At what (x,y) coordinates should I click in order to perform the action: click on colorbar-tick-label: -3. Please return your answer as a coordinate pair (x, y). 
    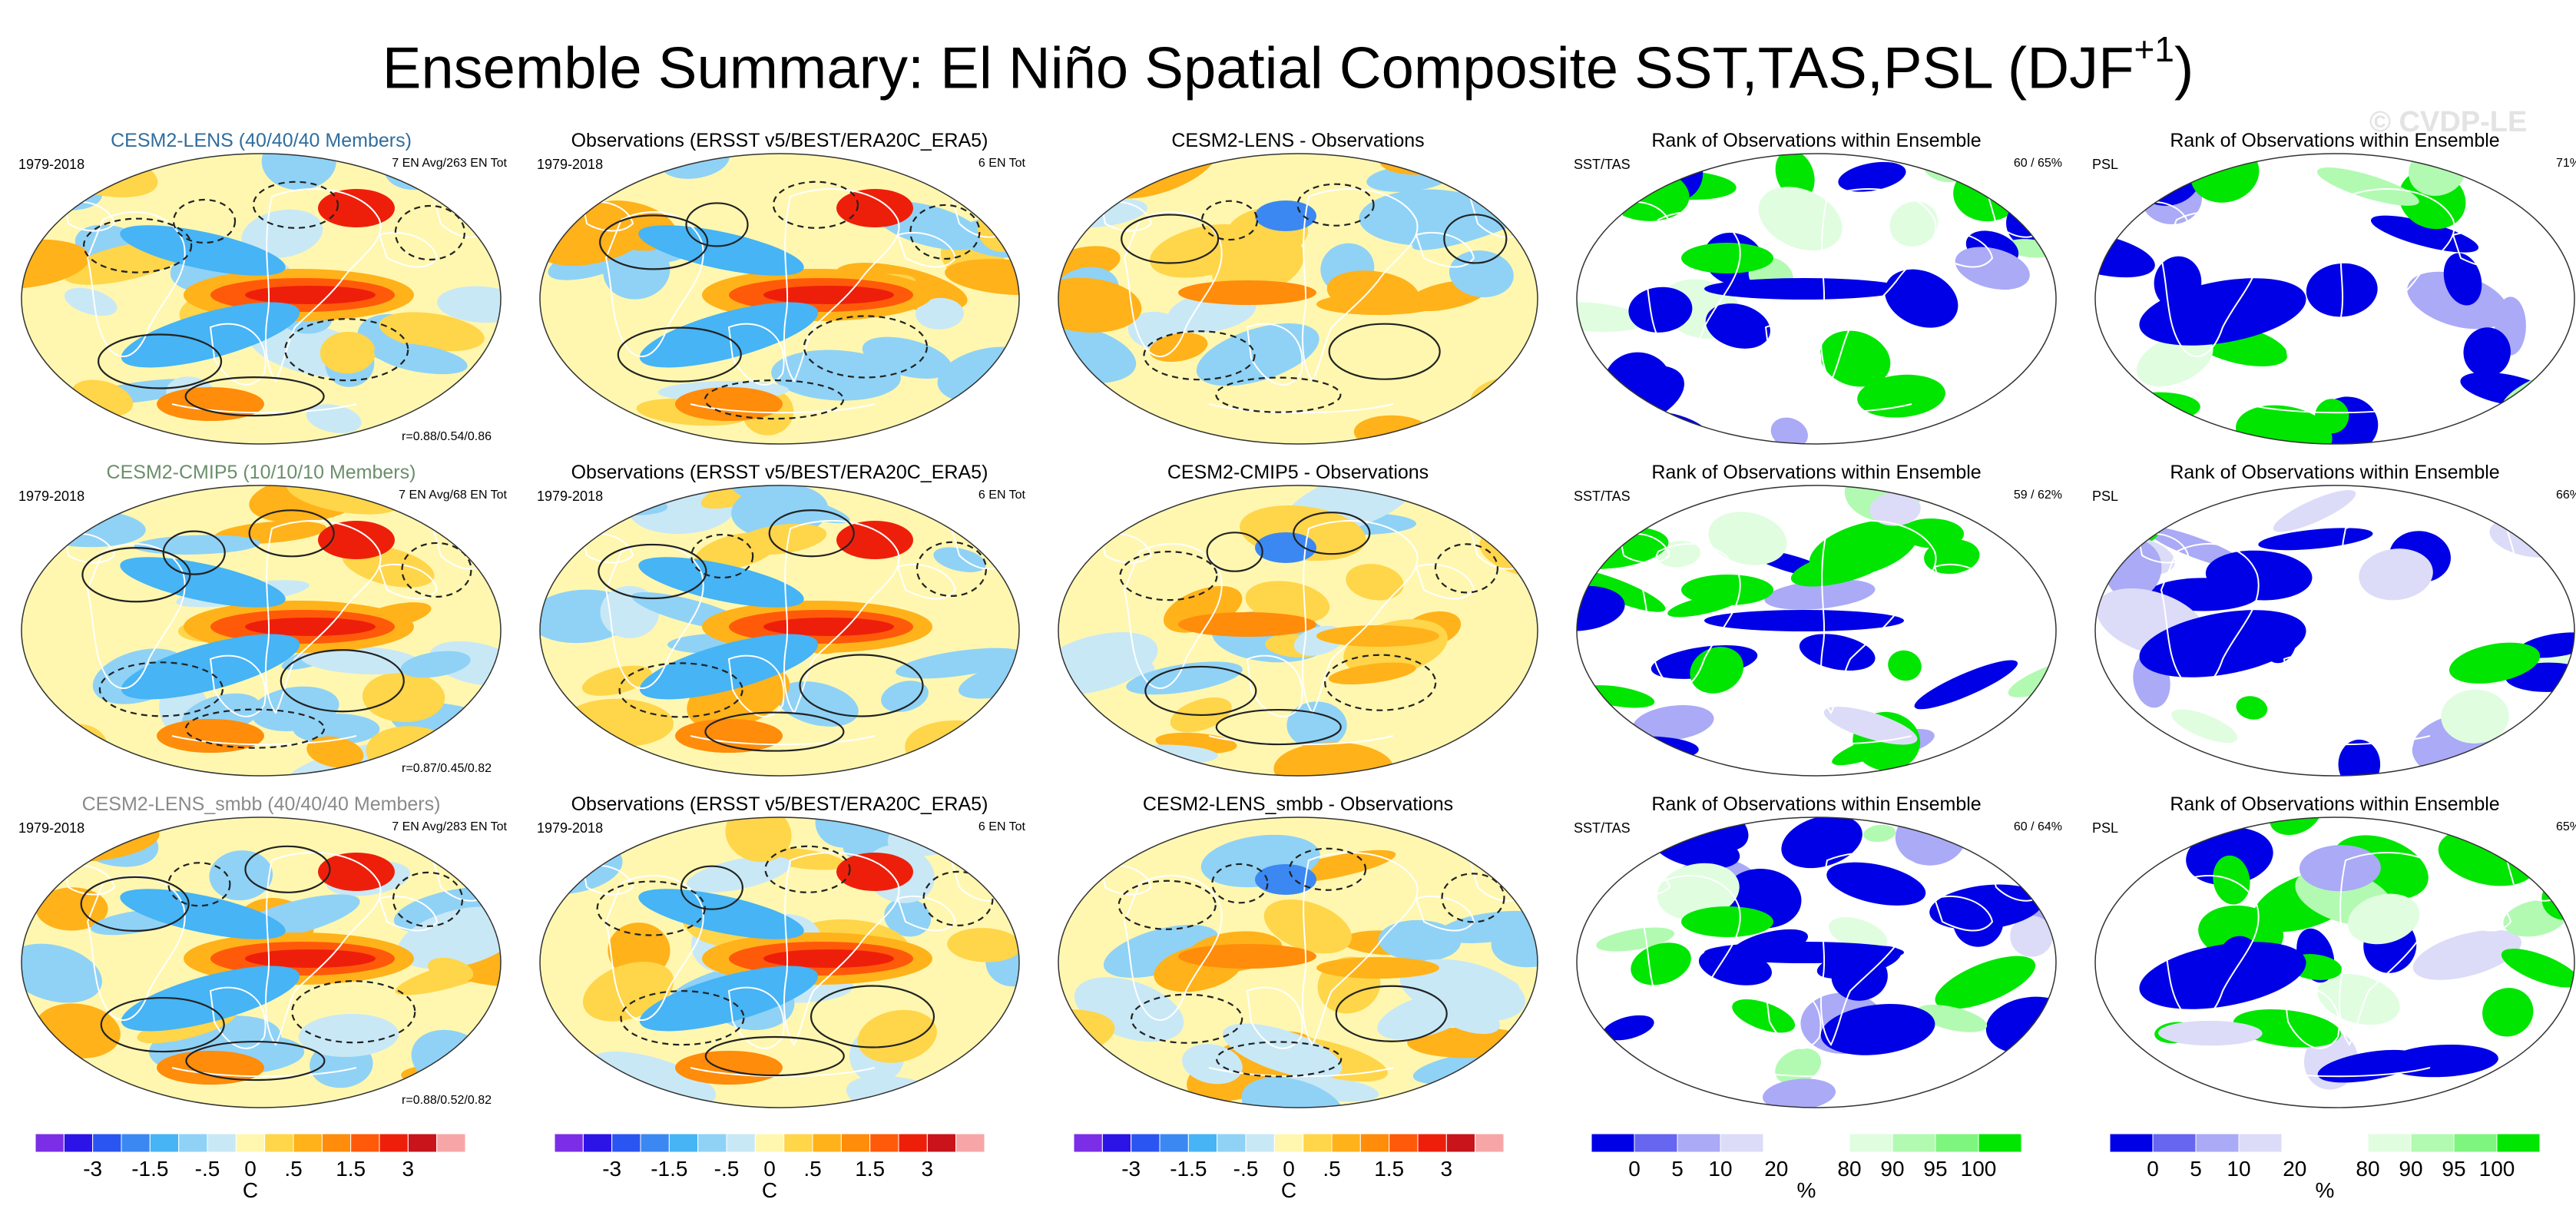
    Looking at the image, I should click on (93, 1169).